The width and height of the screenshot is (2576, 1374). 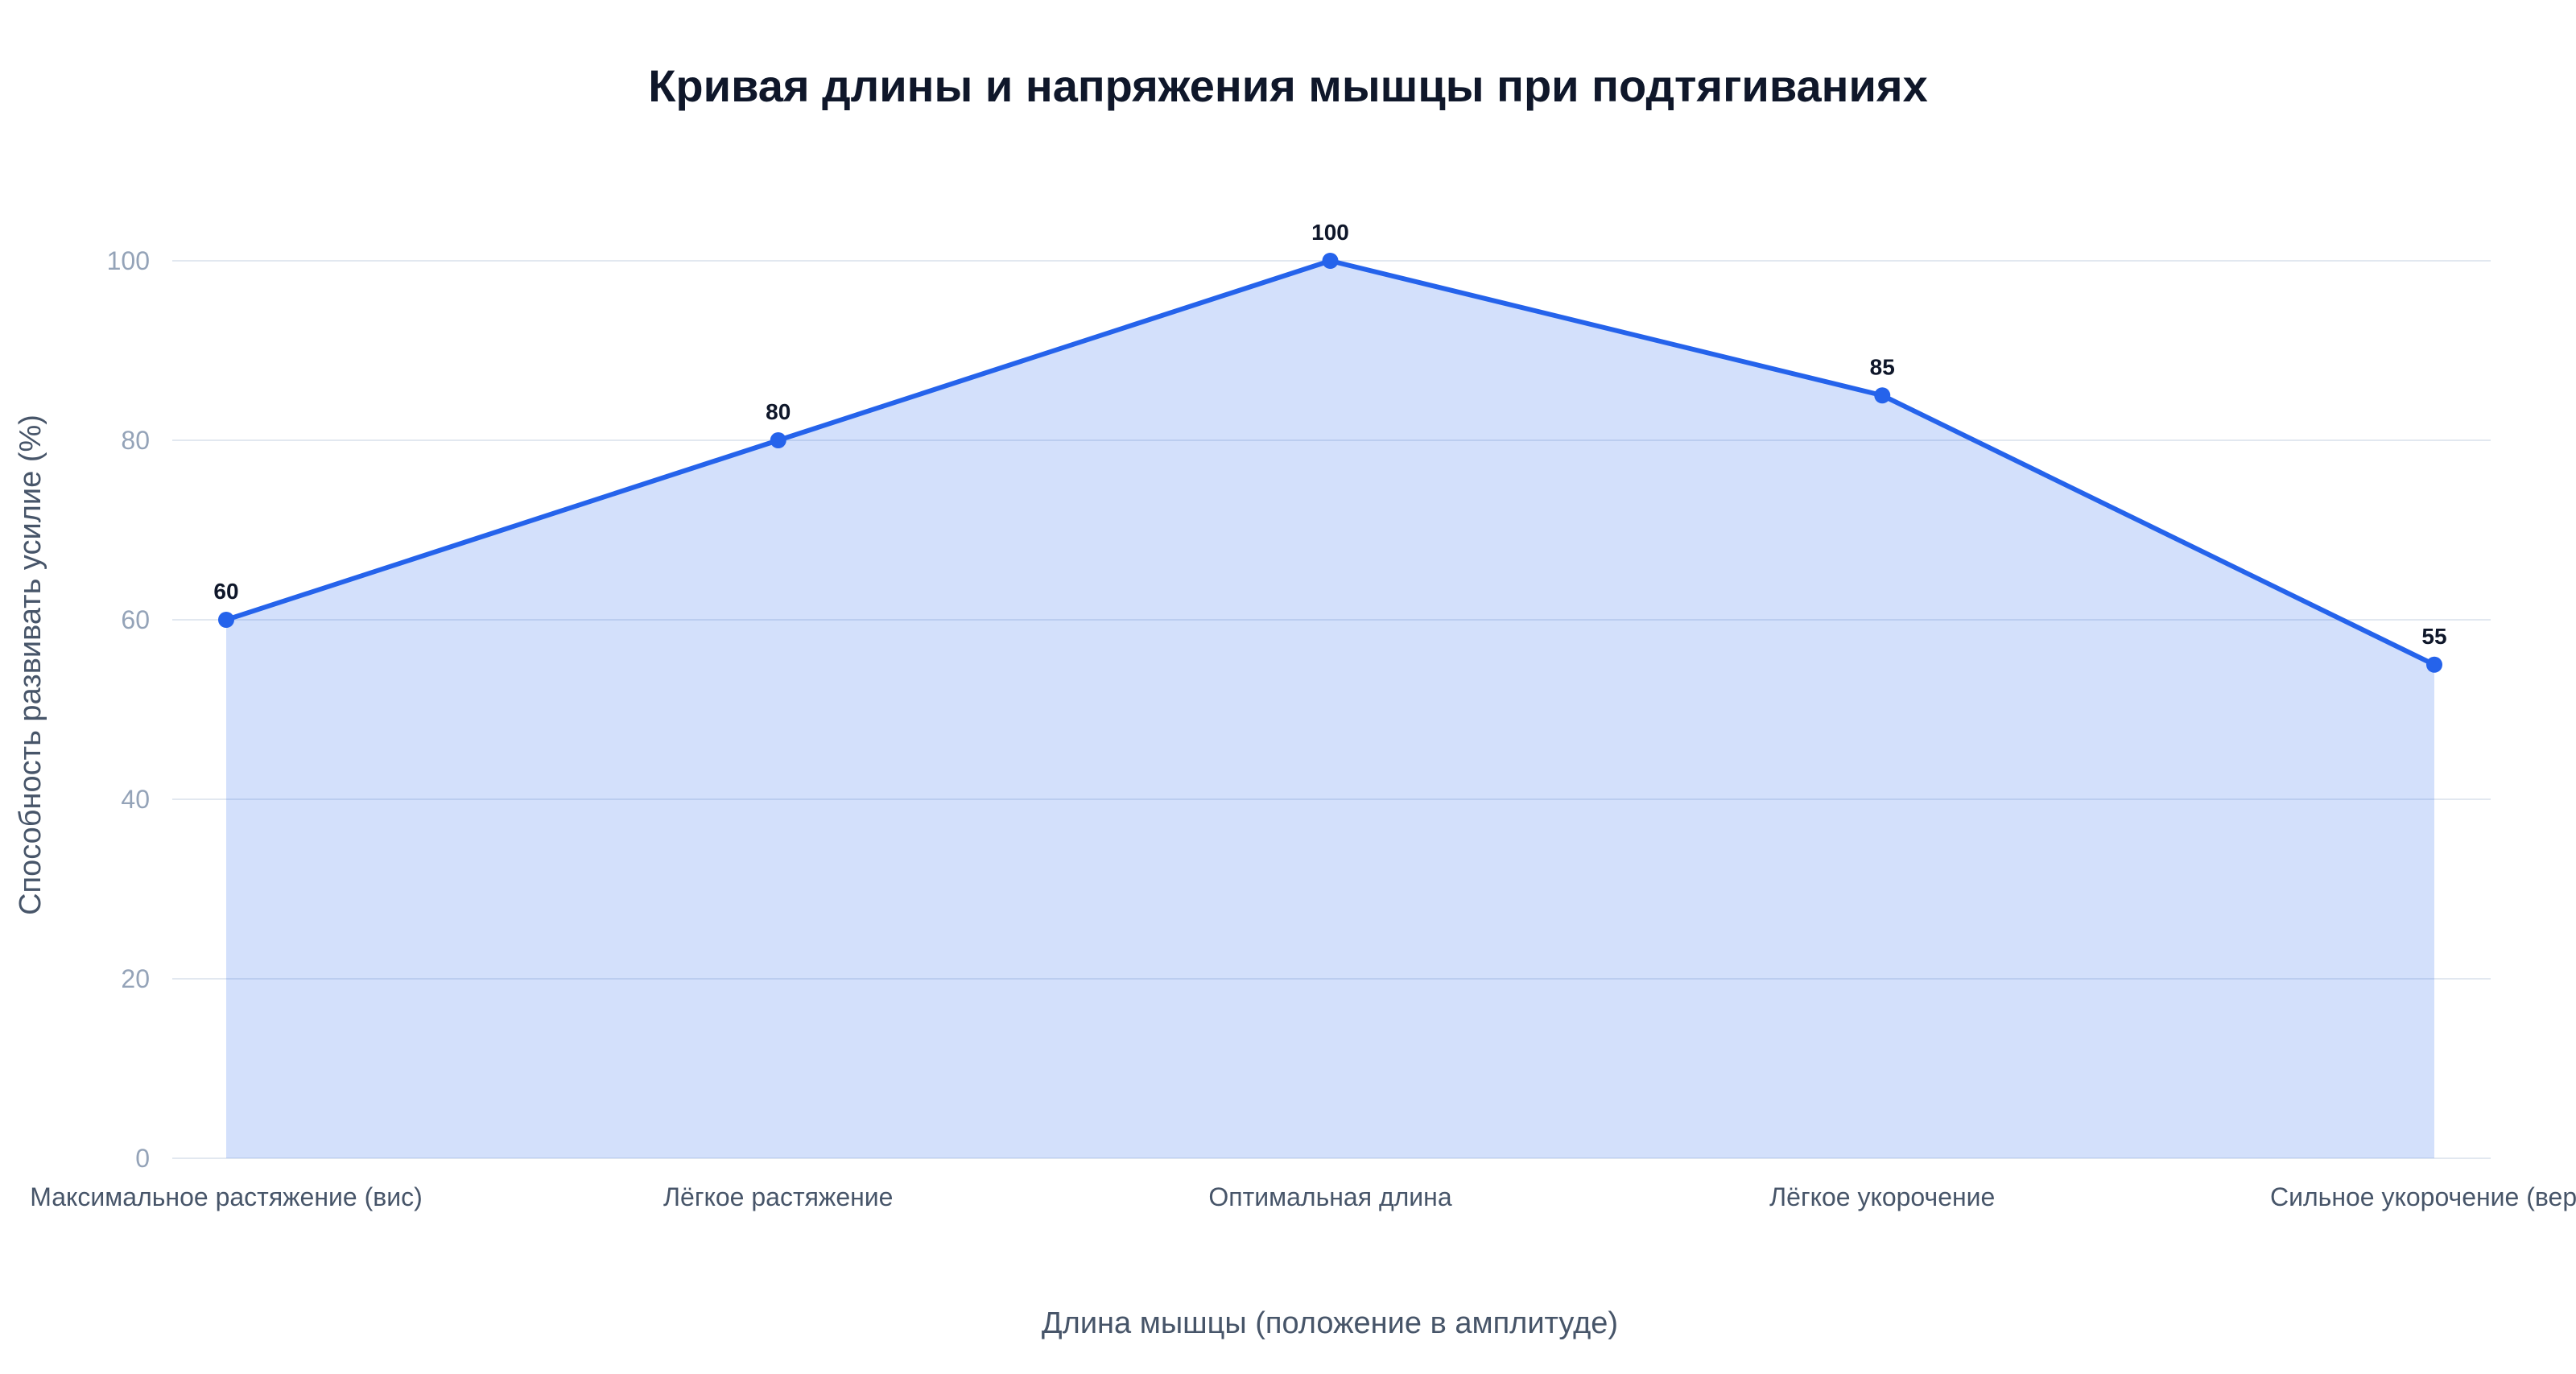 I want to click on y-tick-label: 80, so click(x=135, y=440).